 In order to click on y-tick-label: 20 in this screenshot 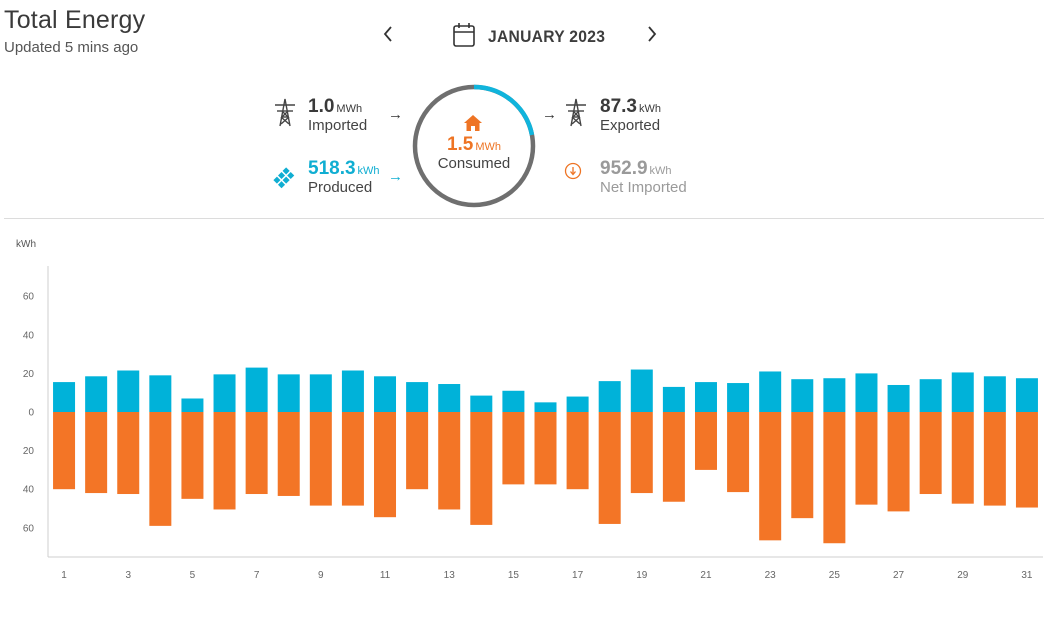, I will do `click(29, 451)`.